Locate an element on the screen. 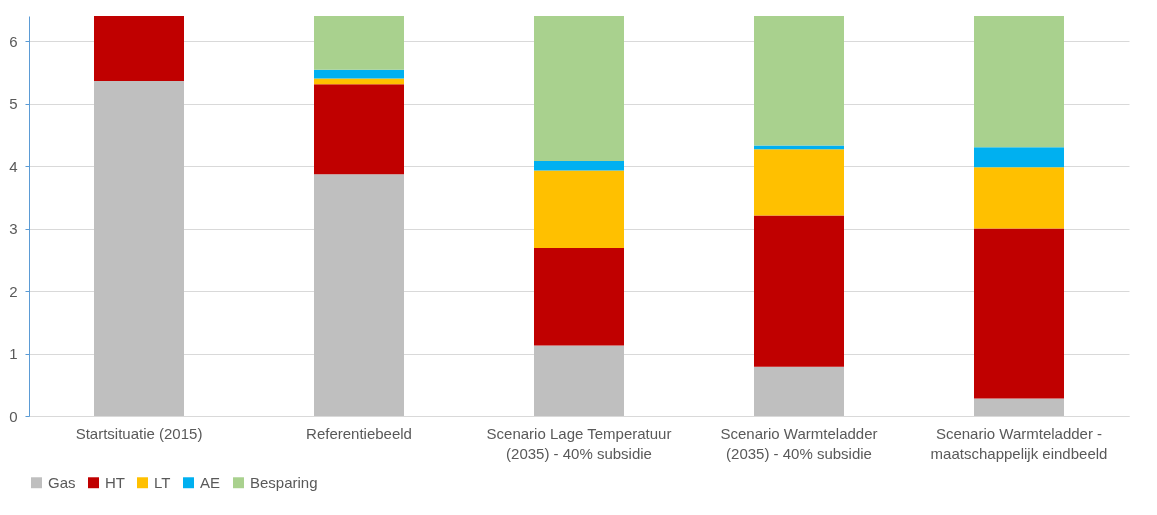 The height and width of the screenshot is (515, 1157). y-tick-label: 1 is located at coordinates (13, 353).